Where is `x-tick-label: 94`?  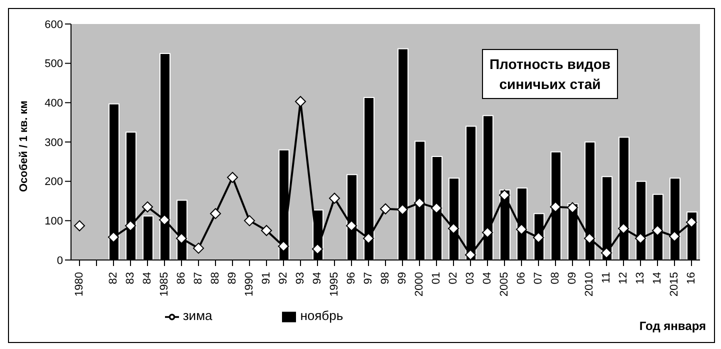
x-tick-label: 94 is located at coordinates (318, 278).